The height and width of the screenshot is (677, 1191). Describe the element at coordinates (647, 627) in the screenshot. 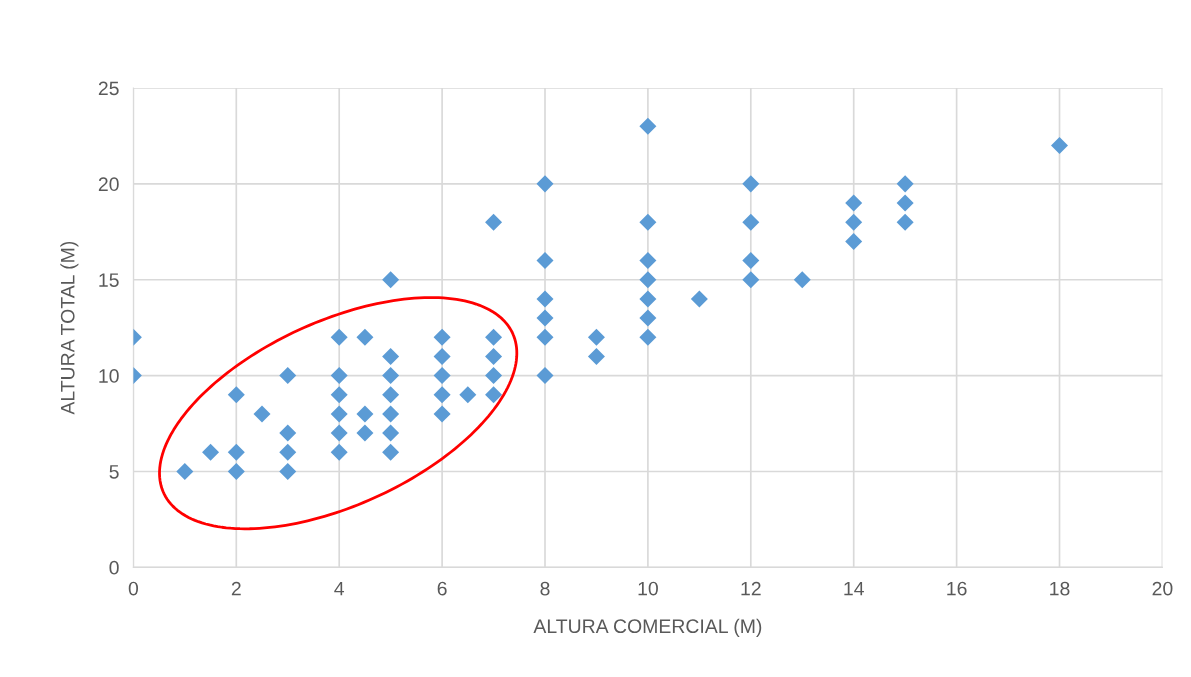

I see `x-axis-title: ALTURA COMERCIAL (M)` at that location.